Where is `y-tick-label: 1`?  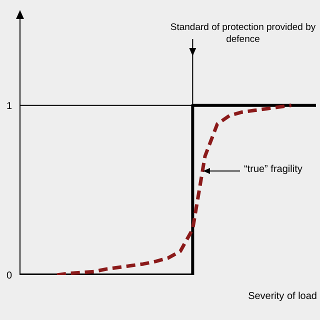
y-tick-label: 1 is located at coordinates (9, 106).